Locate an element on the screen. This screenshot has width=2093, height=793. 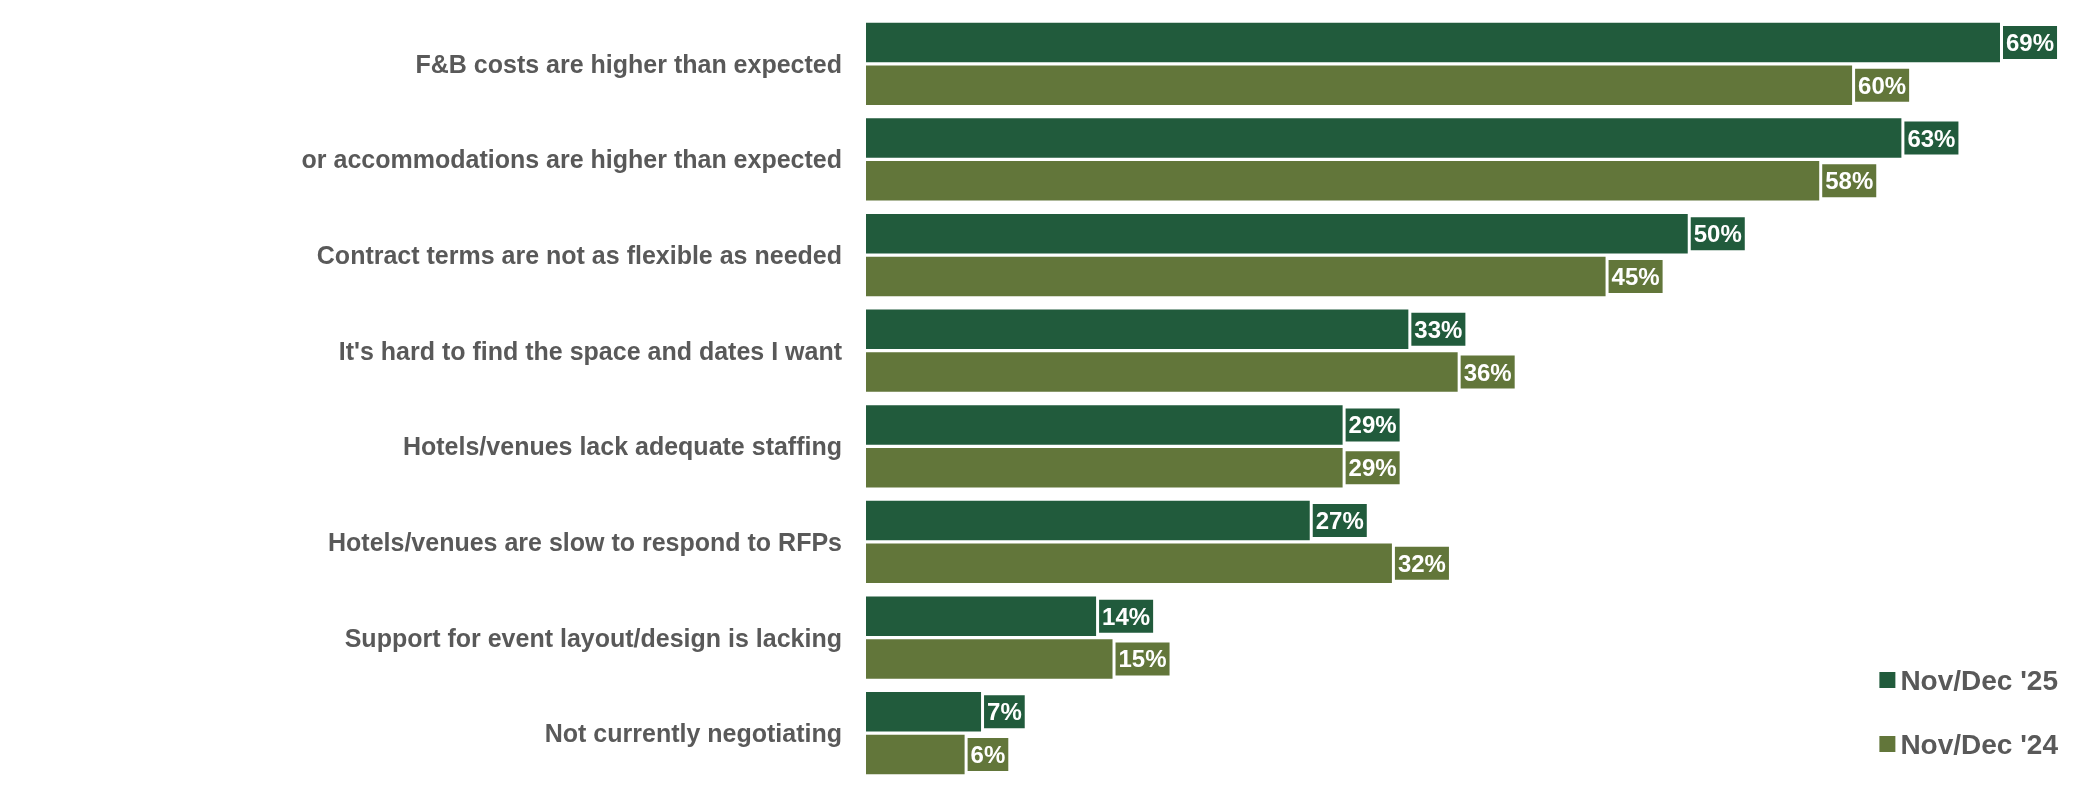
data-label: 7% is located at coordinates (1004, 712).